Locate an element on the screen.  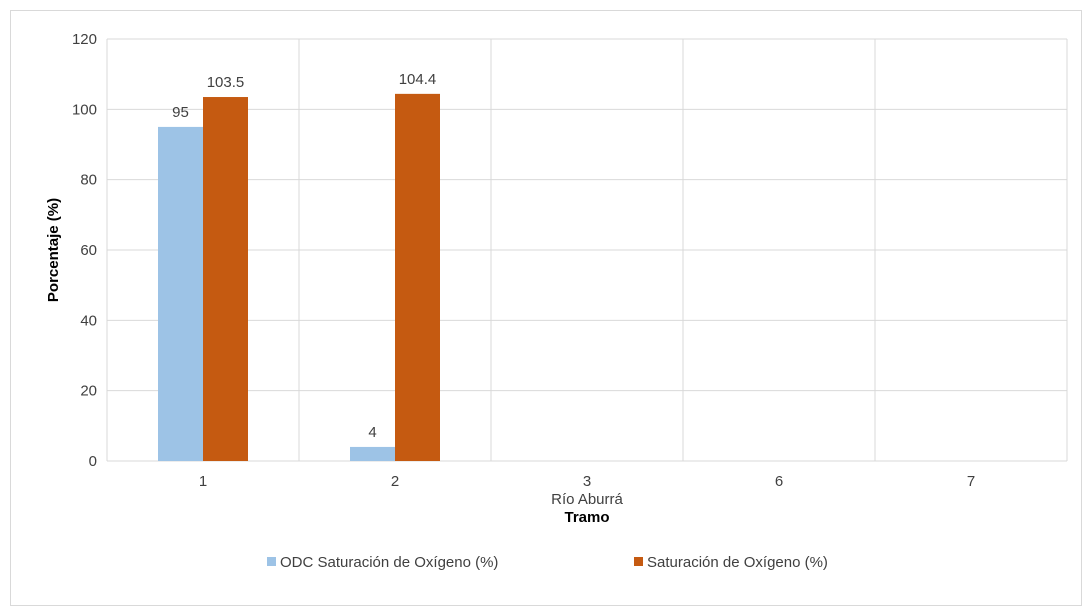
legend-item: ODC Saturación de Oxígeno (%) is located at coordinates (382, 562).